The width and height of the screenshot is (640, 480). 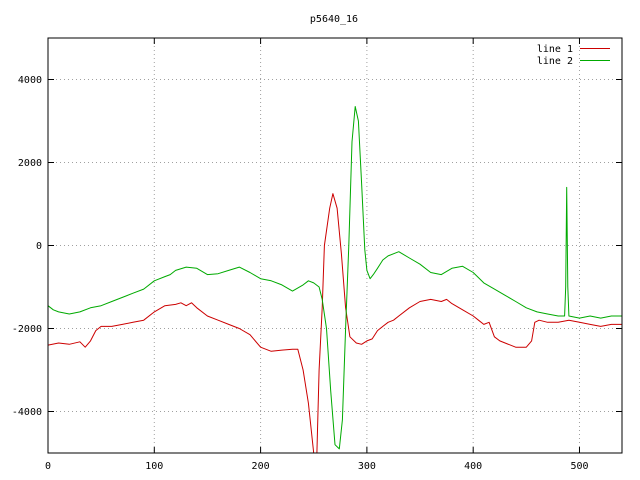 I want to click on y-tick-label: -4000, so click(x=27, y=412).